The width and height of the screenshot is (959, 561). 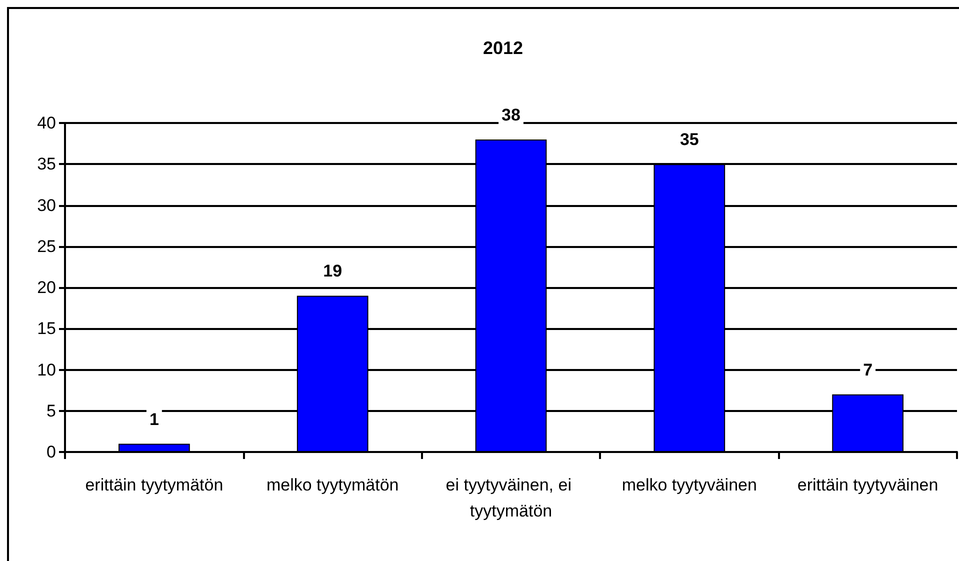 I want to click on data-label: 19, so click(x=332, y=271).